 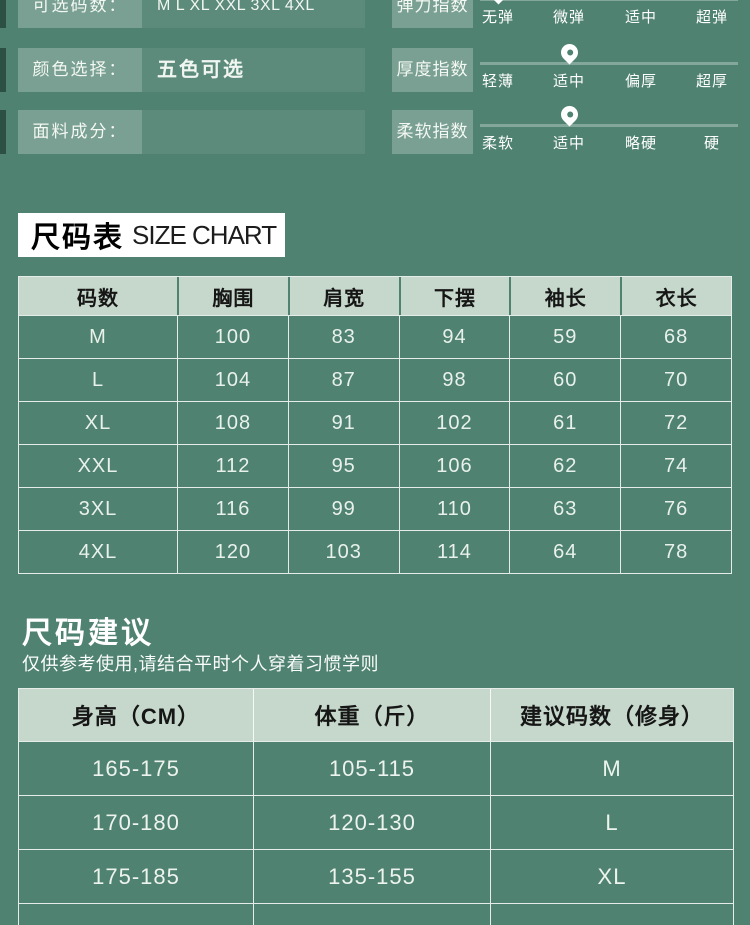 I want to click on attribute-row: 面料成分：, so click(x=182, y=132).